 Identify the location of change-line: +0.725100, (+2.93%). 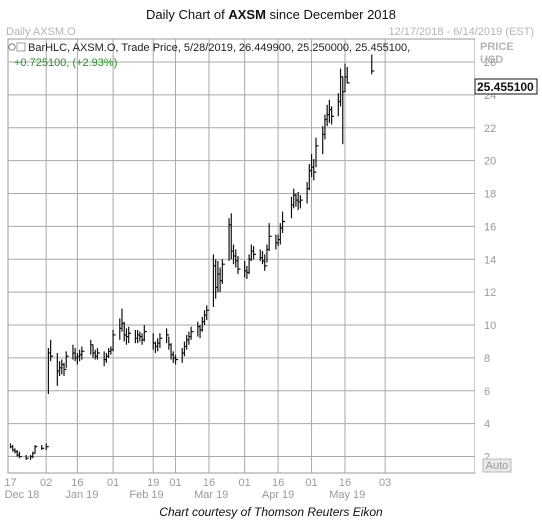
(65, 63).